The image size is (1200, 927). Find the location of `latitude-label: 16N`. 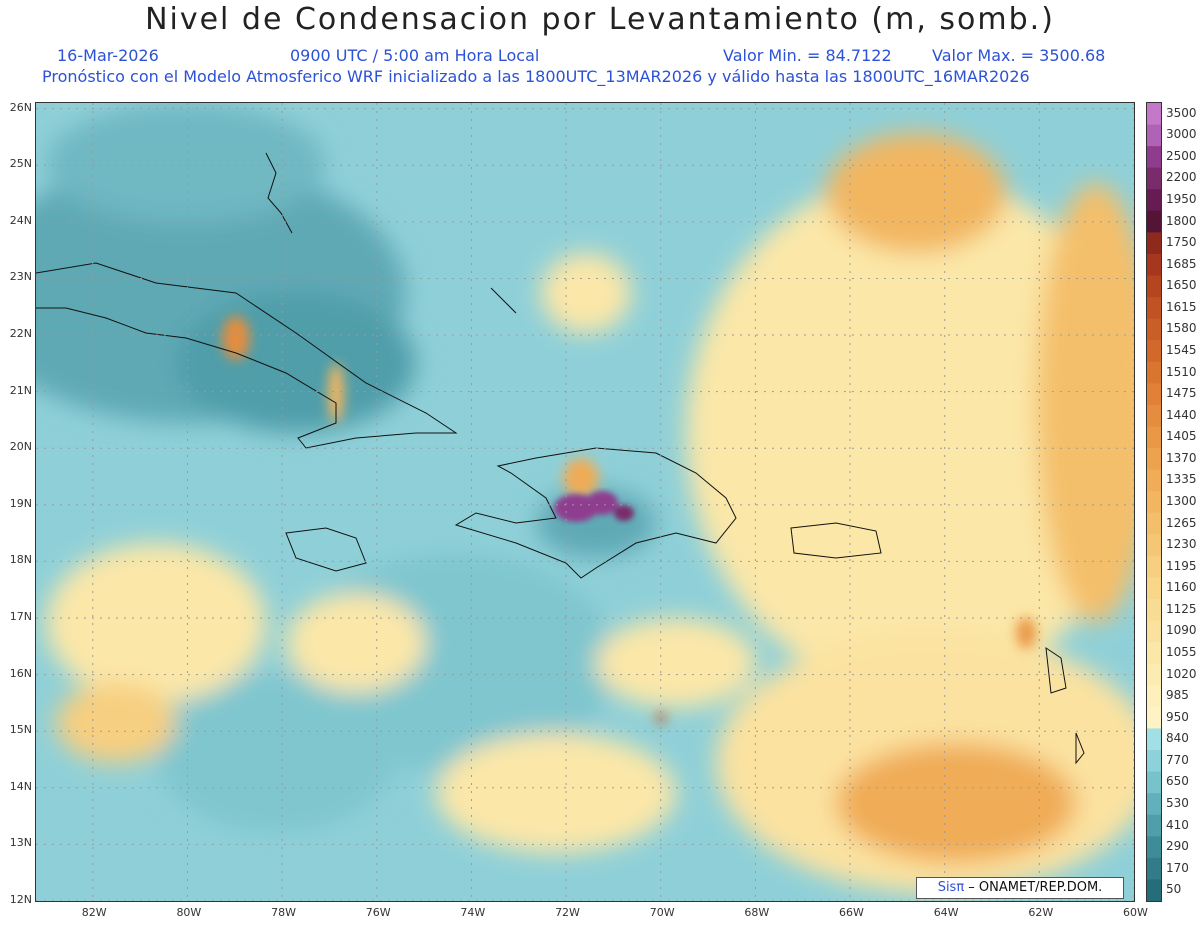

latitude-label: 16N is located at coordinates (20, 673).